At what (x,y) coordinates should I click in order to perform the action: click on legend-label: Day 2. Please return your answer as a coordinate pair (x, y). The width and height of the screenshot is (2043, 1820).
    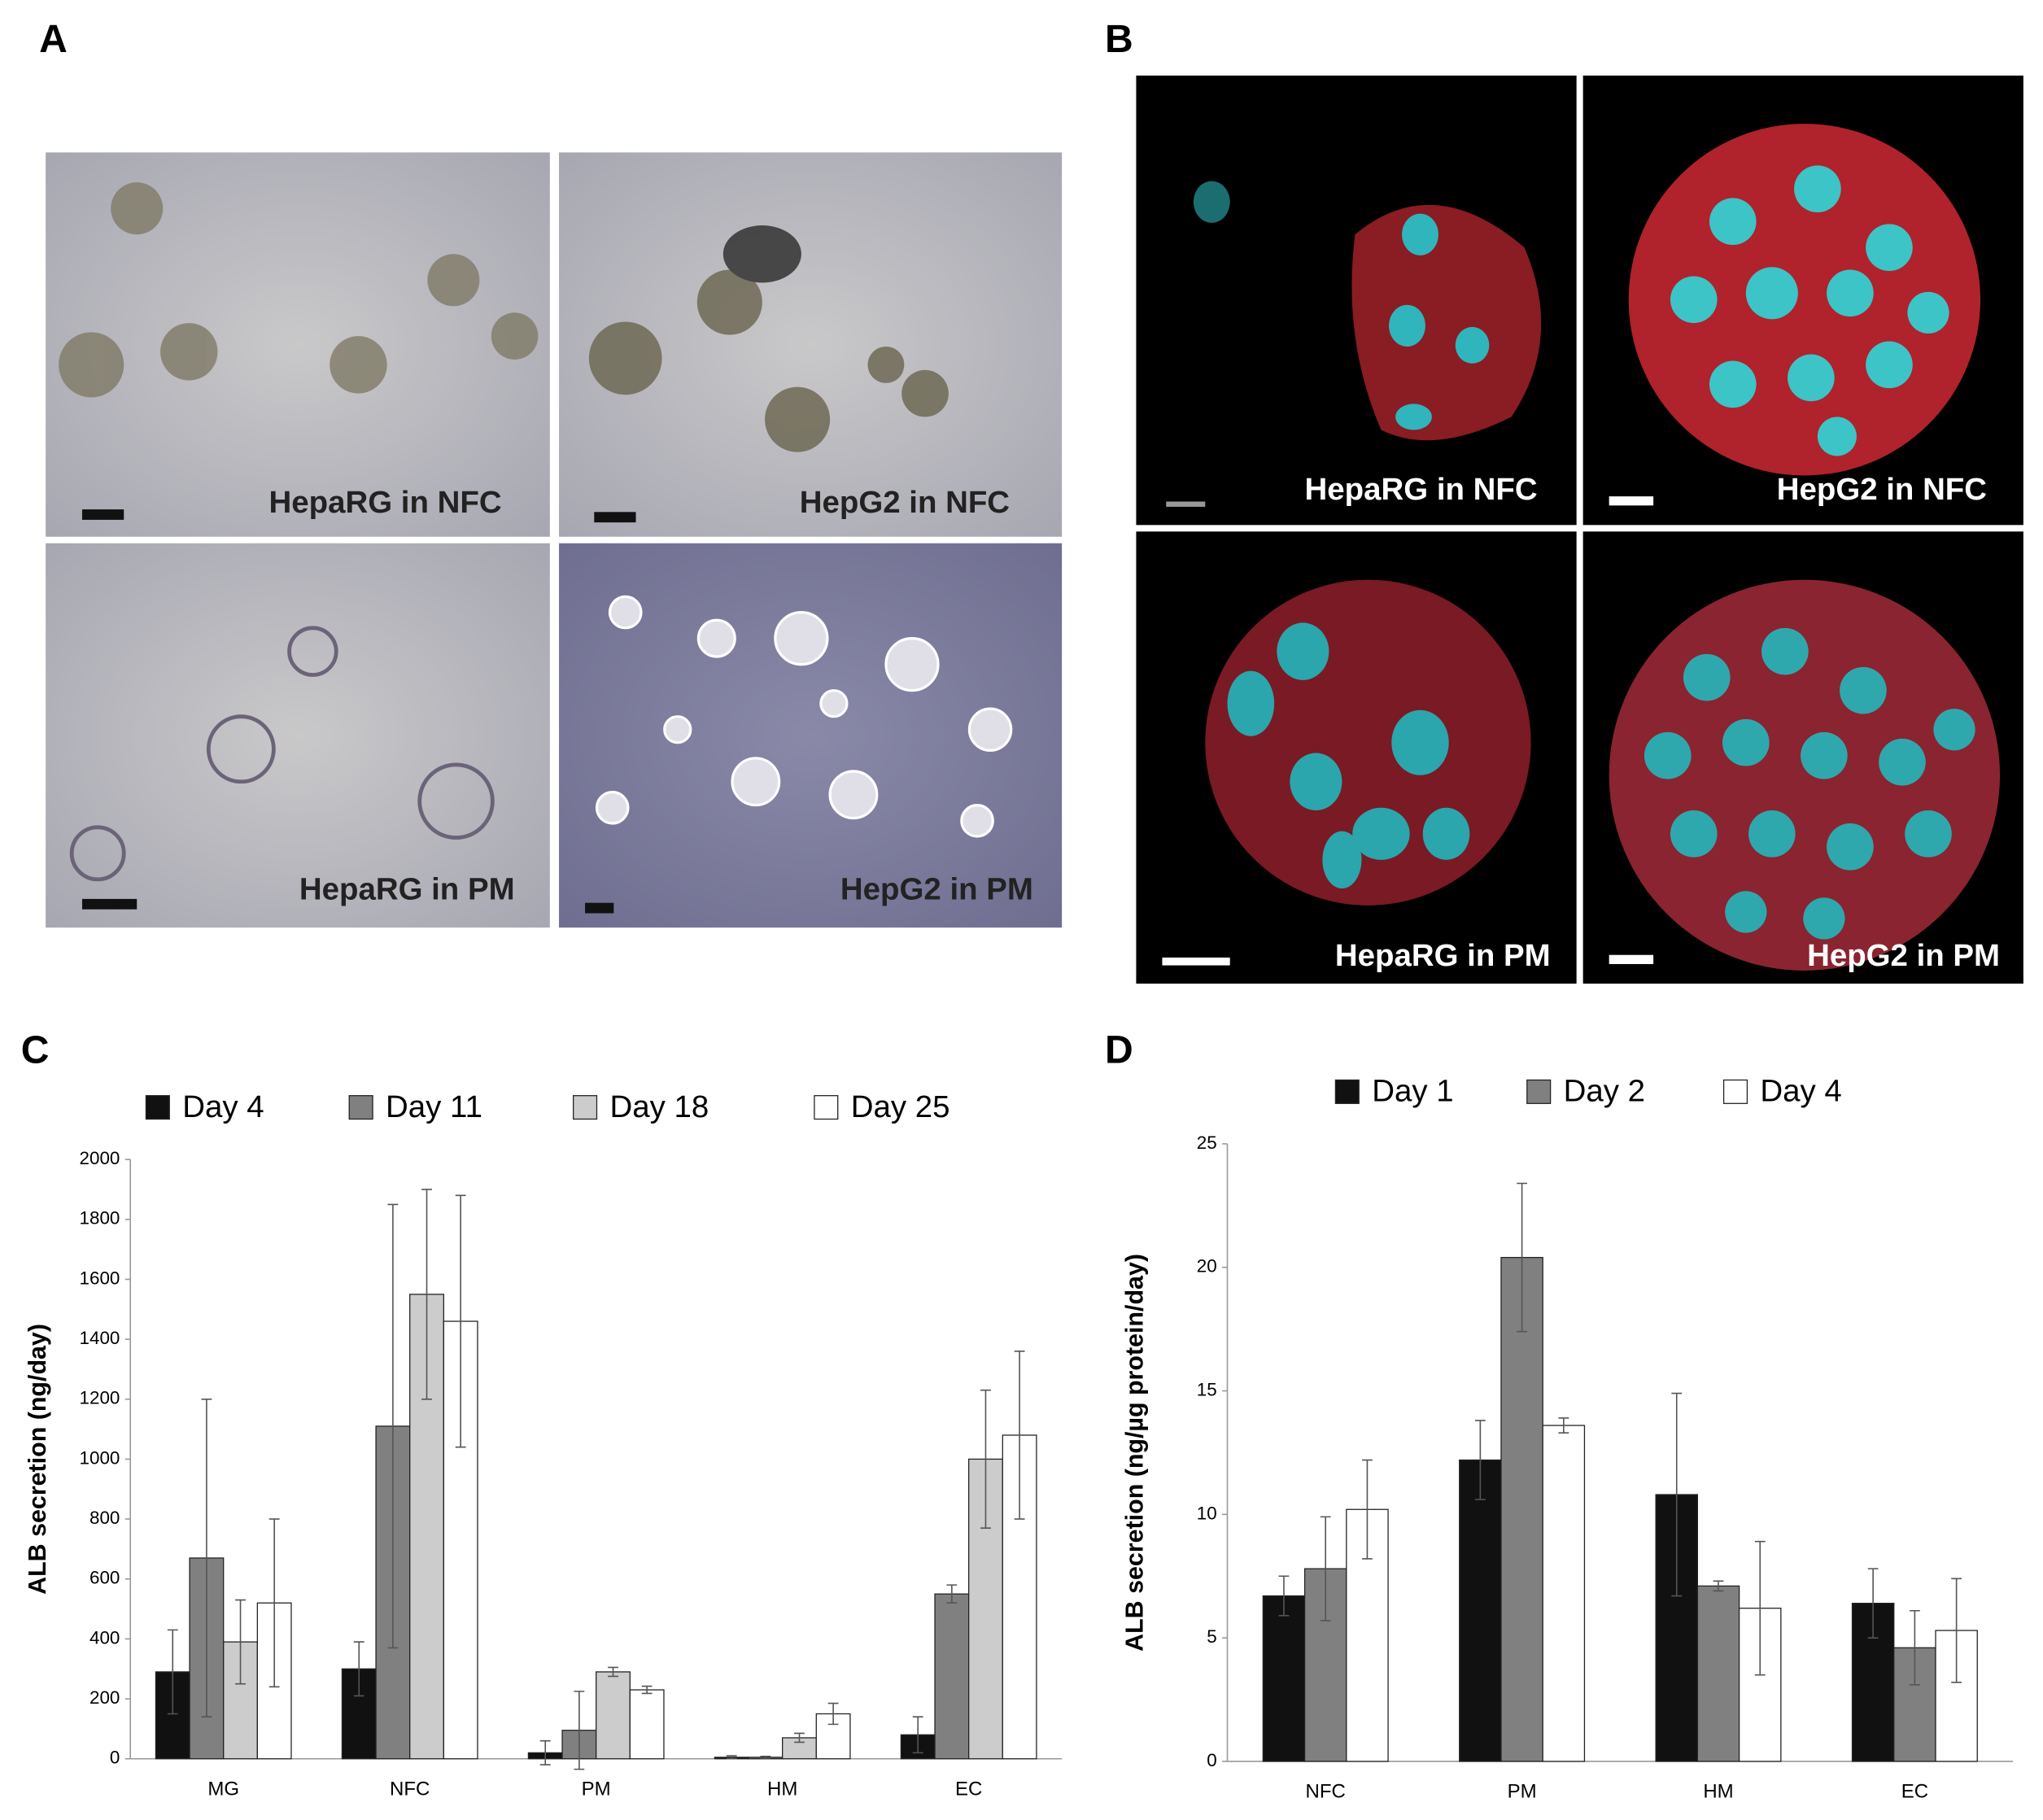
    Looking at the image, I should click on (1604, 1091).